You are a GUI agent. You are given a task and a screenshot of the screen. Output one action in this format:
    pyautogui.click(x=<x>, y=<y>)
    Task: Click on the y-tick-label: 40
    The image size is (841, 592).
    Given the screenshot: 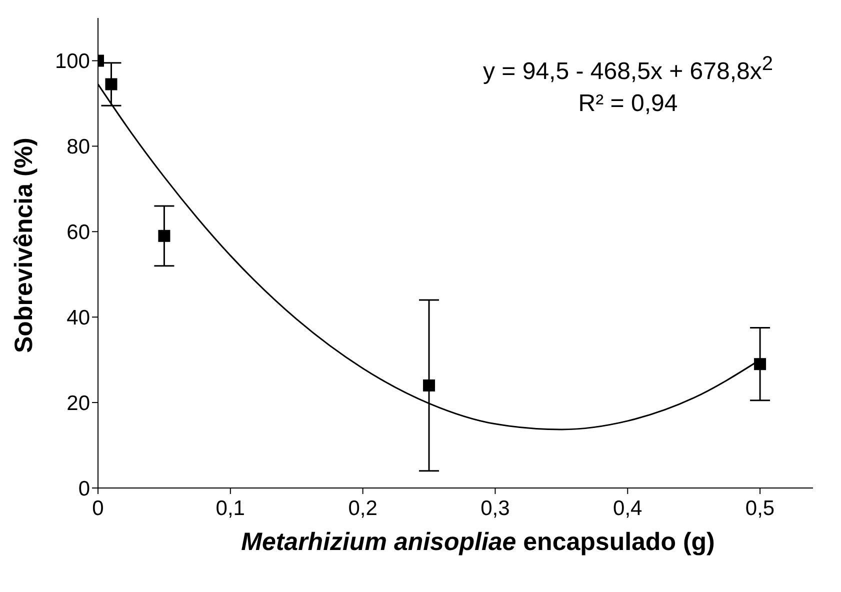 What is the action you would take?
    pyautogui.click(x=78, y=318)
    